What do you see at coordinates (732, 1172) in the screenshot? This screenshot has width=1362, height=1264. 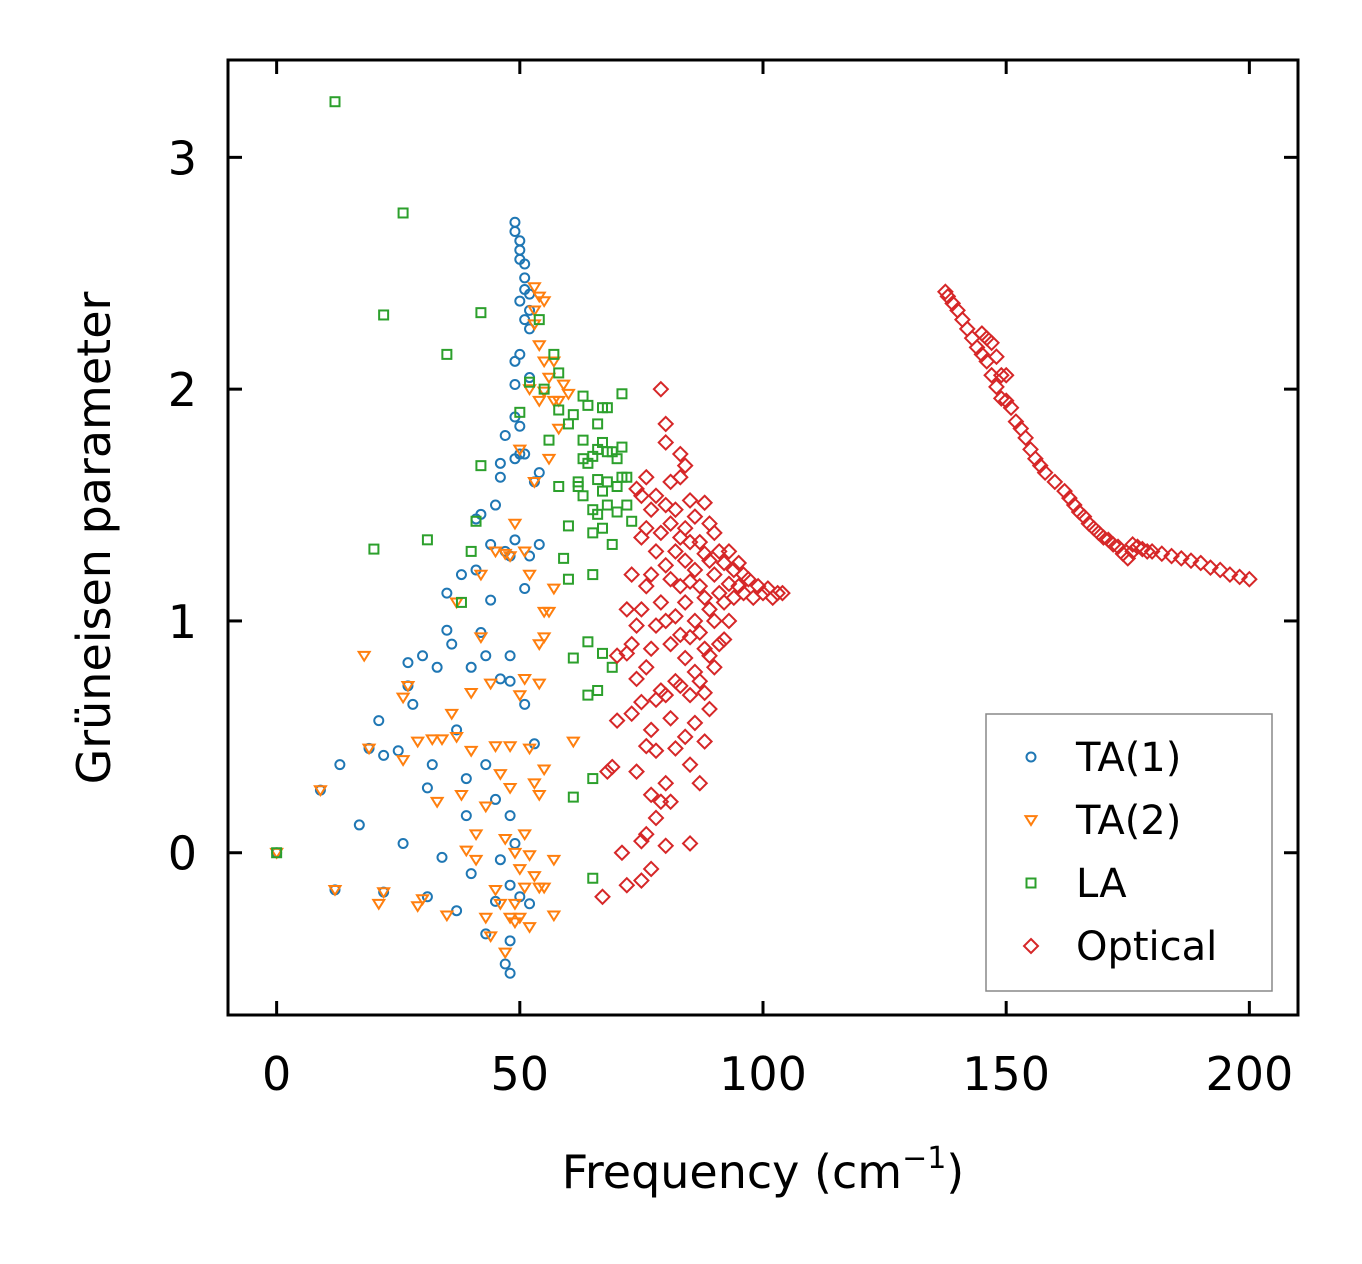 I see `x-axis-title-main: Frequency (cm` at bounding box center [732, 1172].